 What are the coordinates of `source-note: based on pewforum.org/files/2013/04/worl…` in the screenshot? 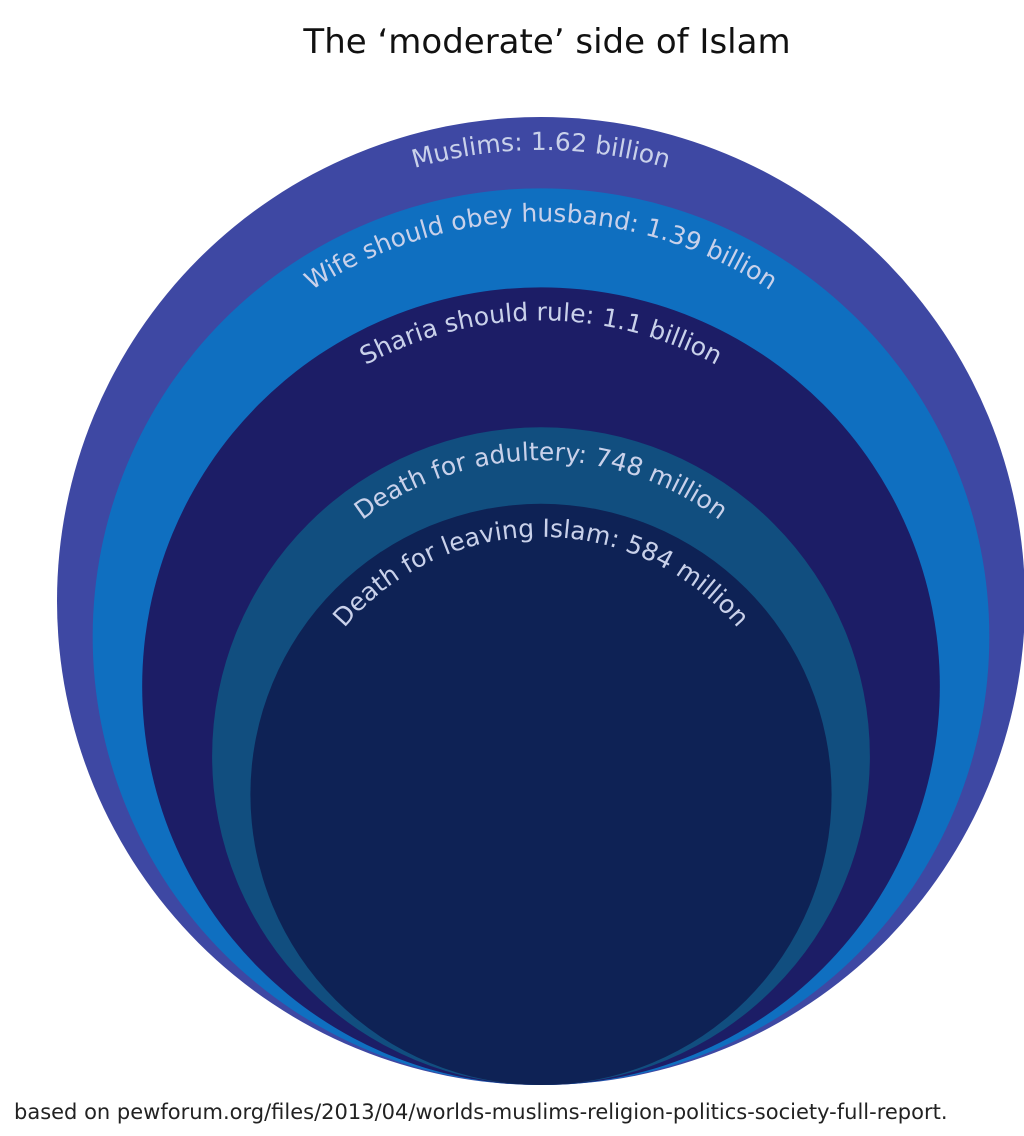 It's located at (481, 1112).